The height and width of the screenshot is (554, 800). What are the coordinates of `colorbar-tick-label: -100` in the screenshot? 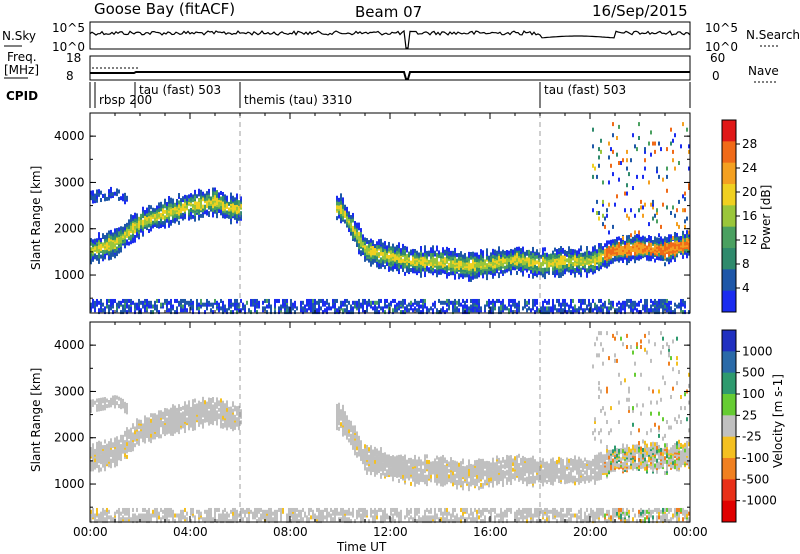 It's located at (755, 458).